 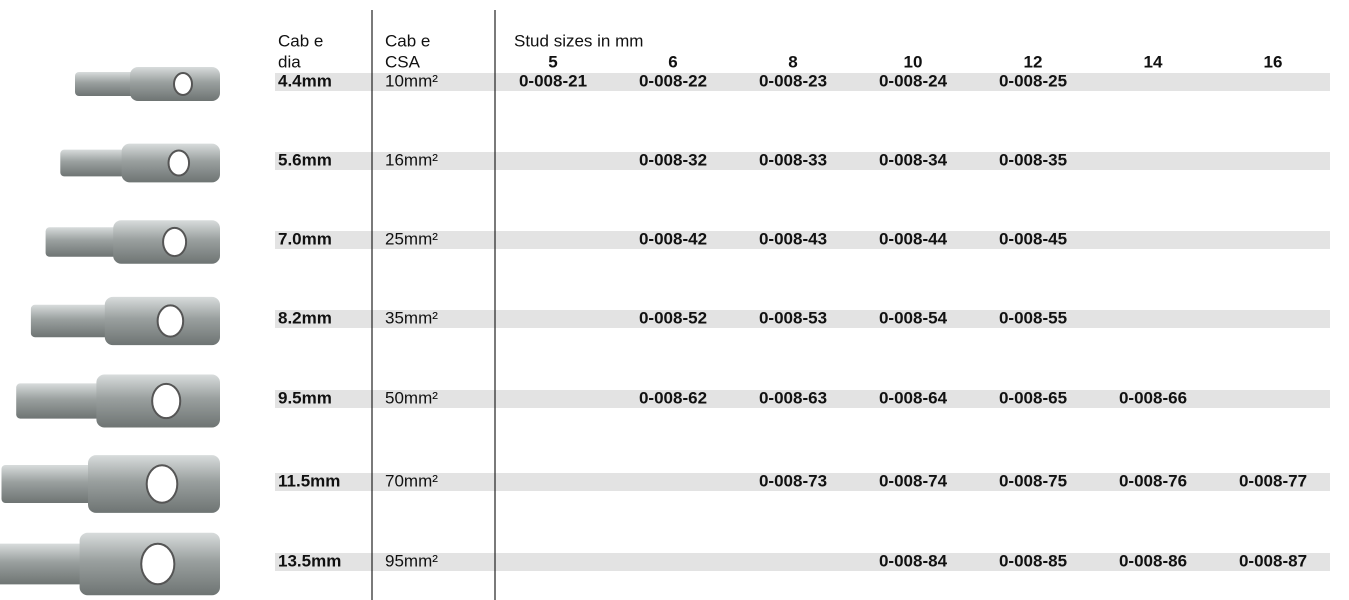 What do you see at coordinates (673, 159) in the screenshot?
I see `part-number: 0-008-32` at bounding box center [673, 159].